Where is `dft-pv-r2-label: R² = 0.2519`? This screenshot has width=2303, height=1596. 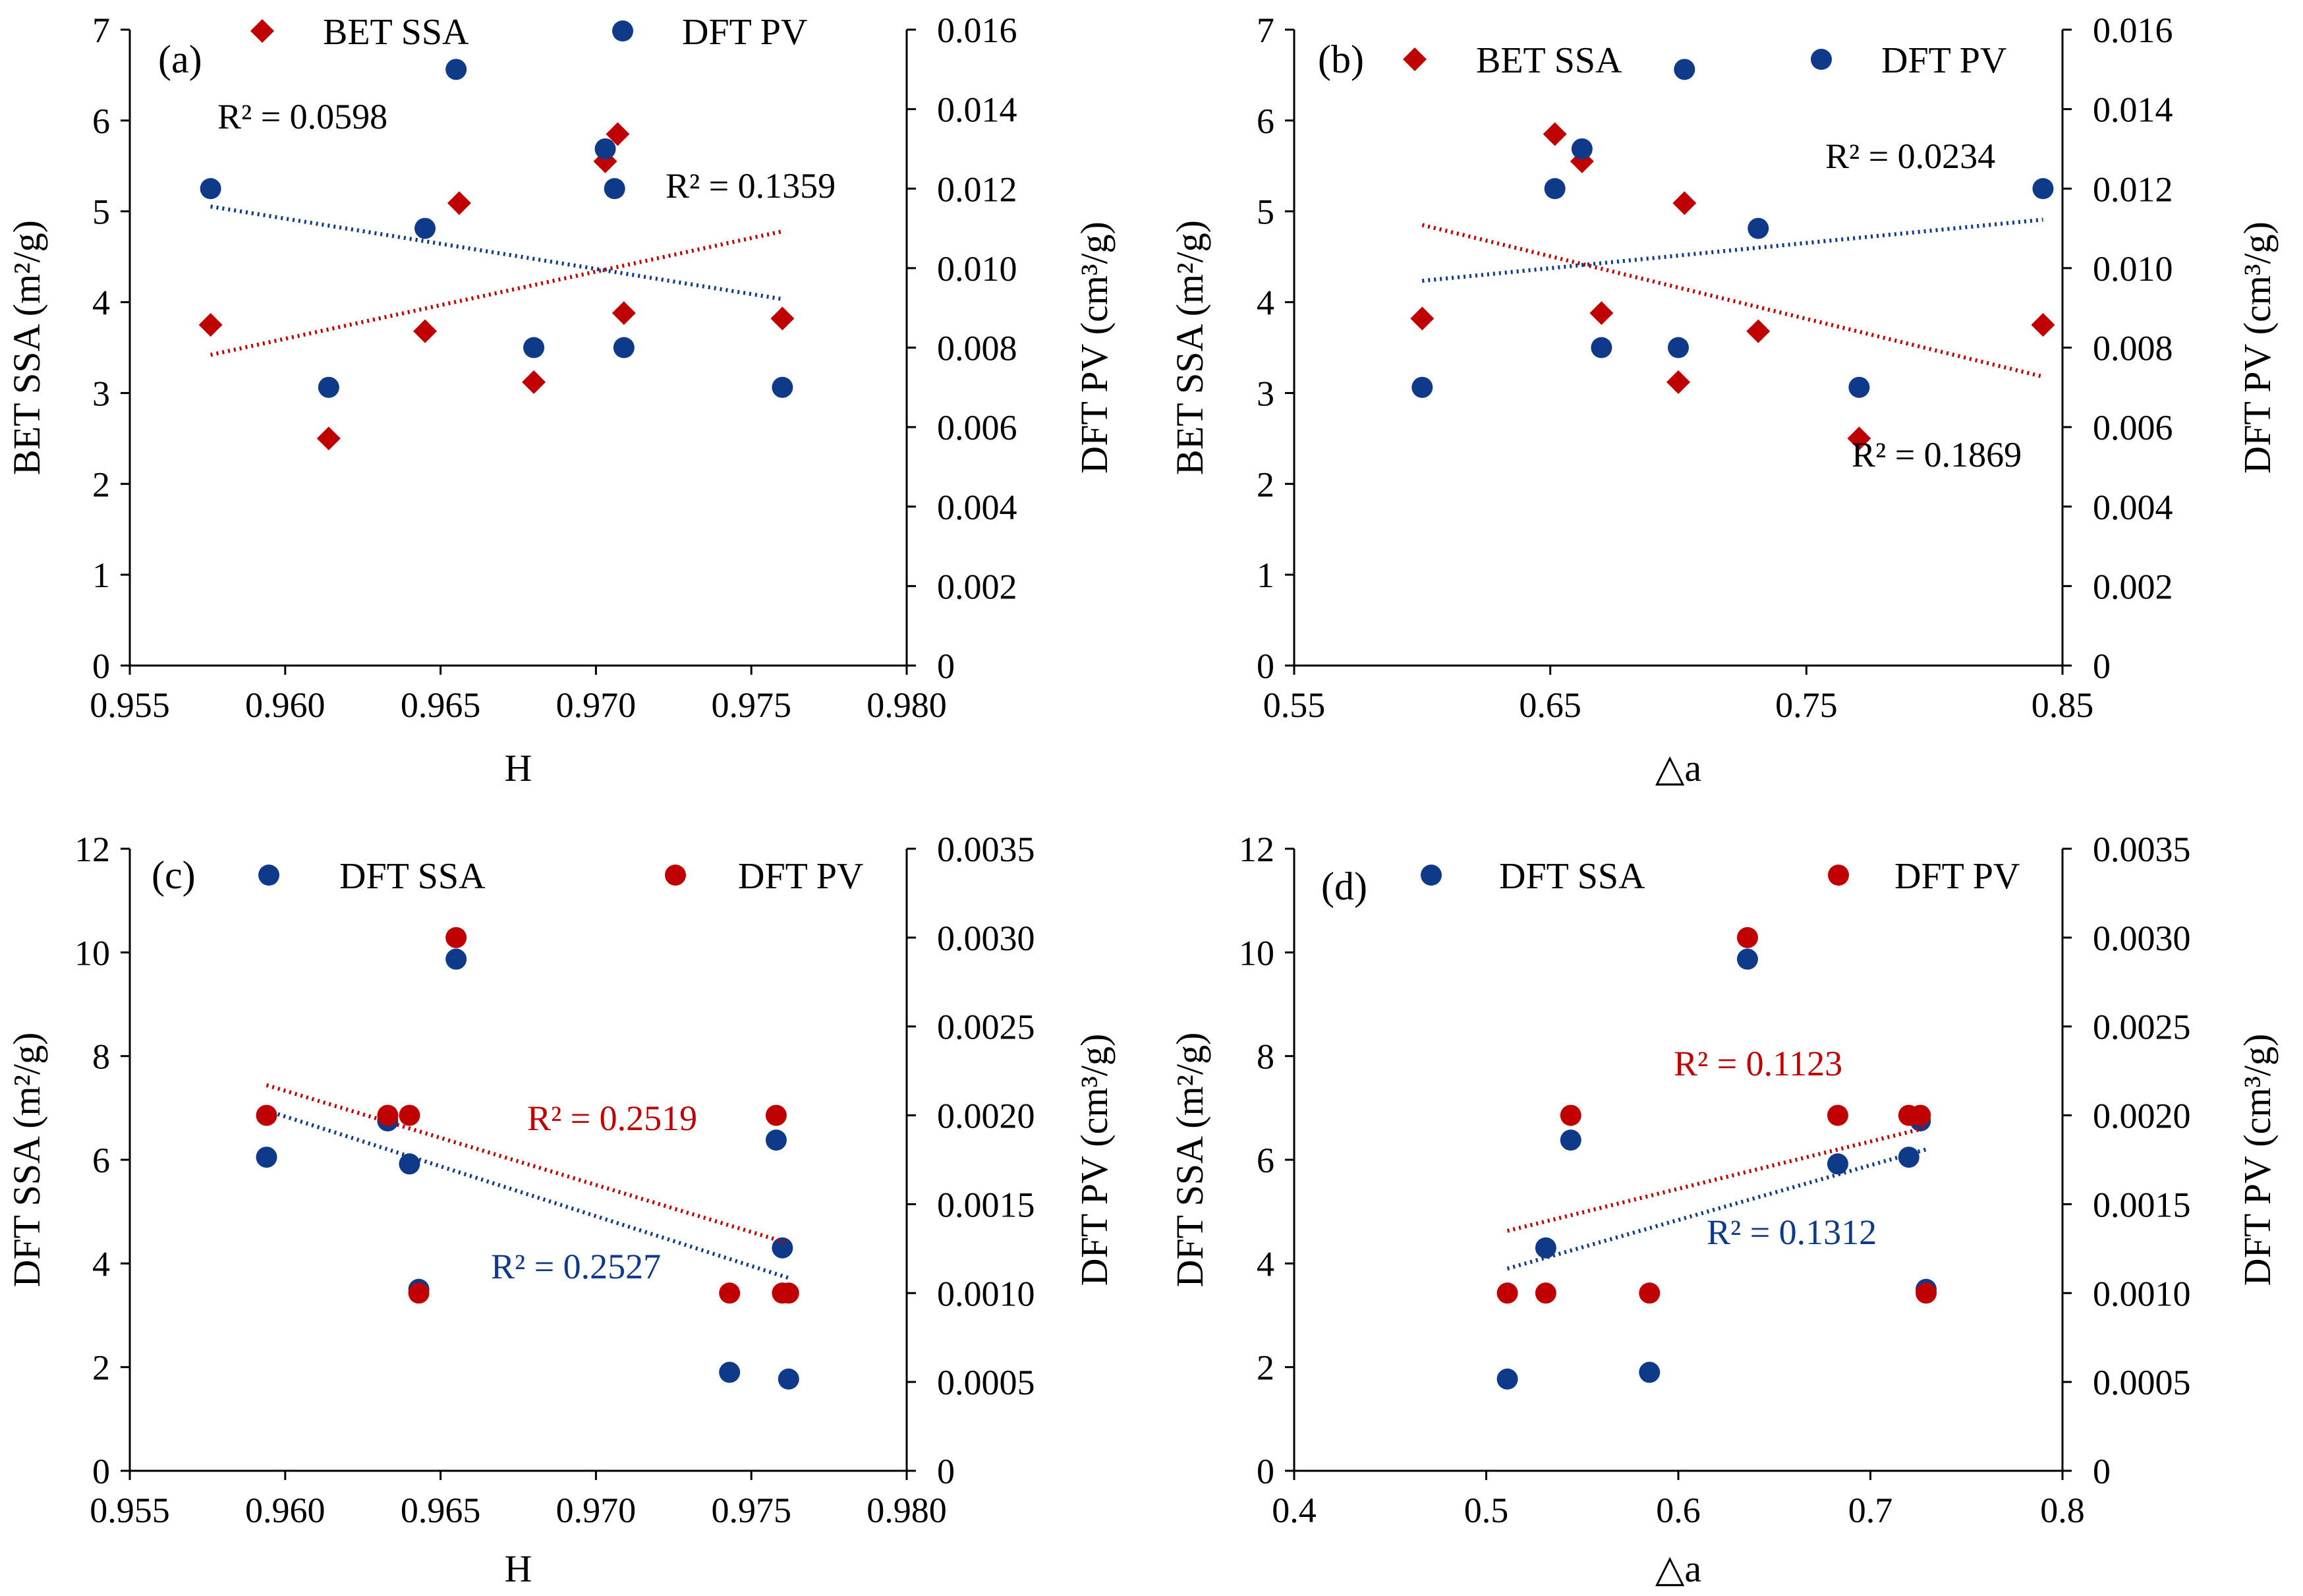 dft-pv-r2-label: R² = 0.2519 is located at coordinates (612, 1118).